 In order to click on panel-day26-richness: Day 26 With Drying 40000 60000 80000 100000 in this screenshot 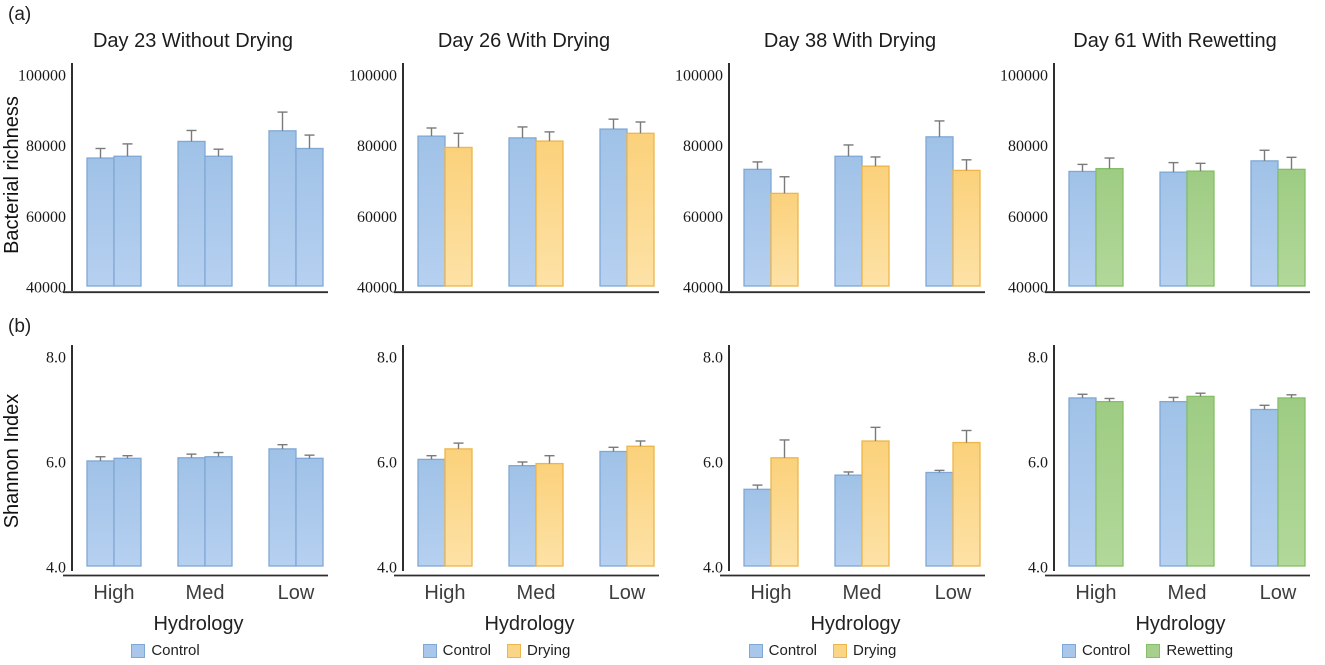, I will do `click(496, 163)`.